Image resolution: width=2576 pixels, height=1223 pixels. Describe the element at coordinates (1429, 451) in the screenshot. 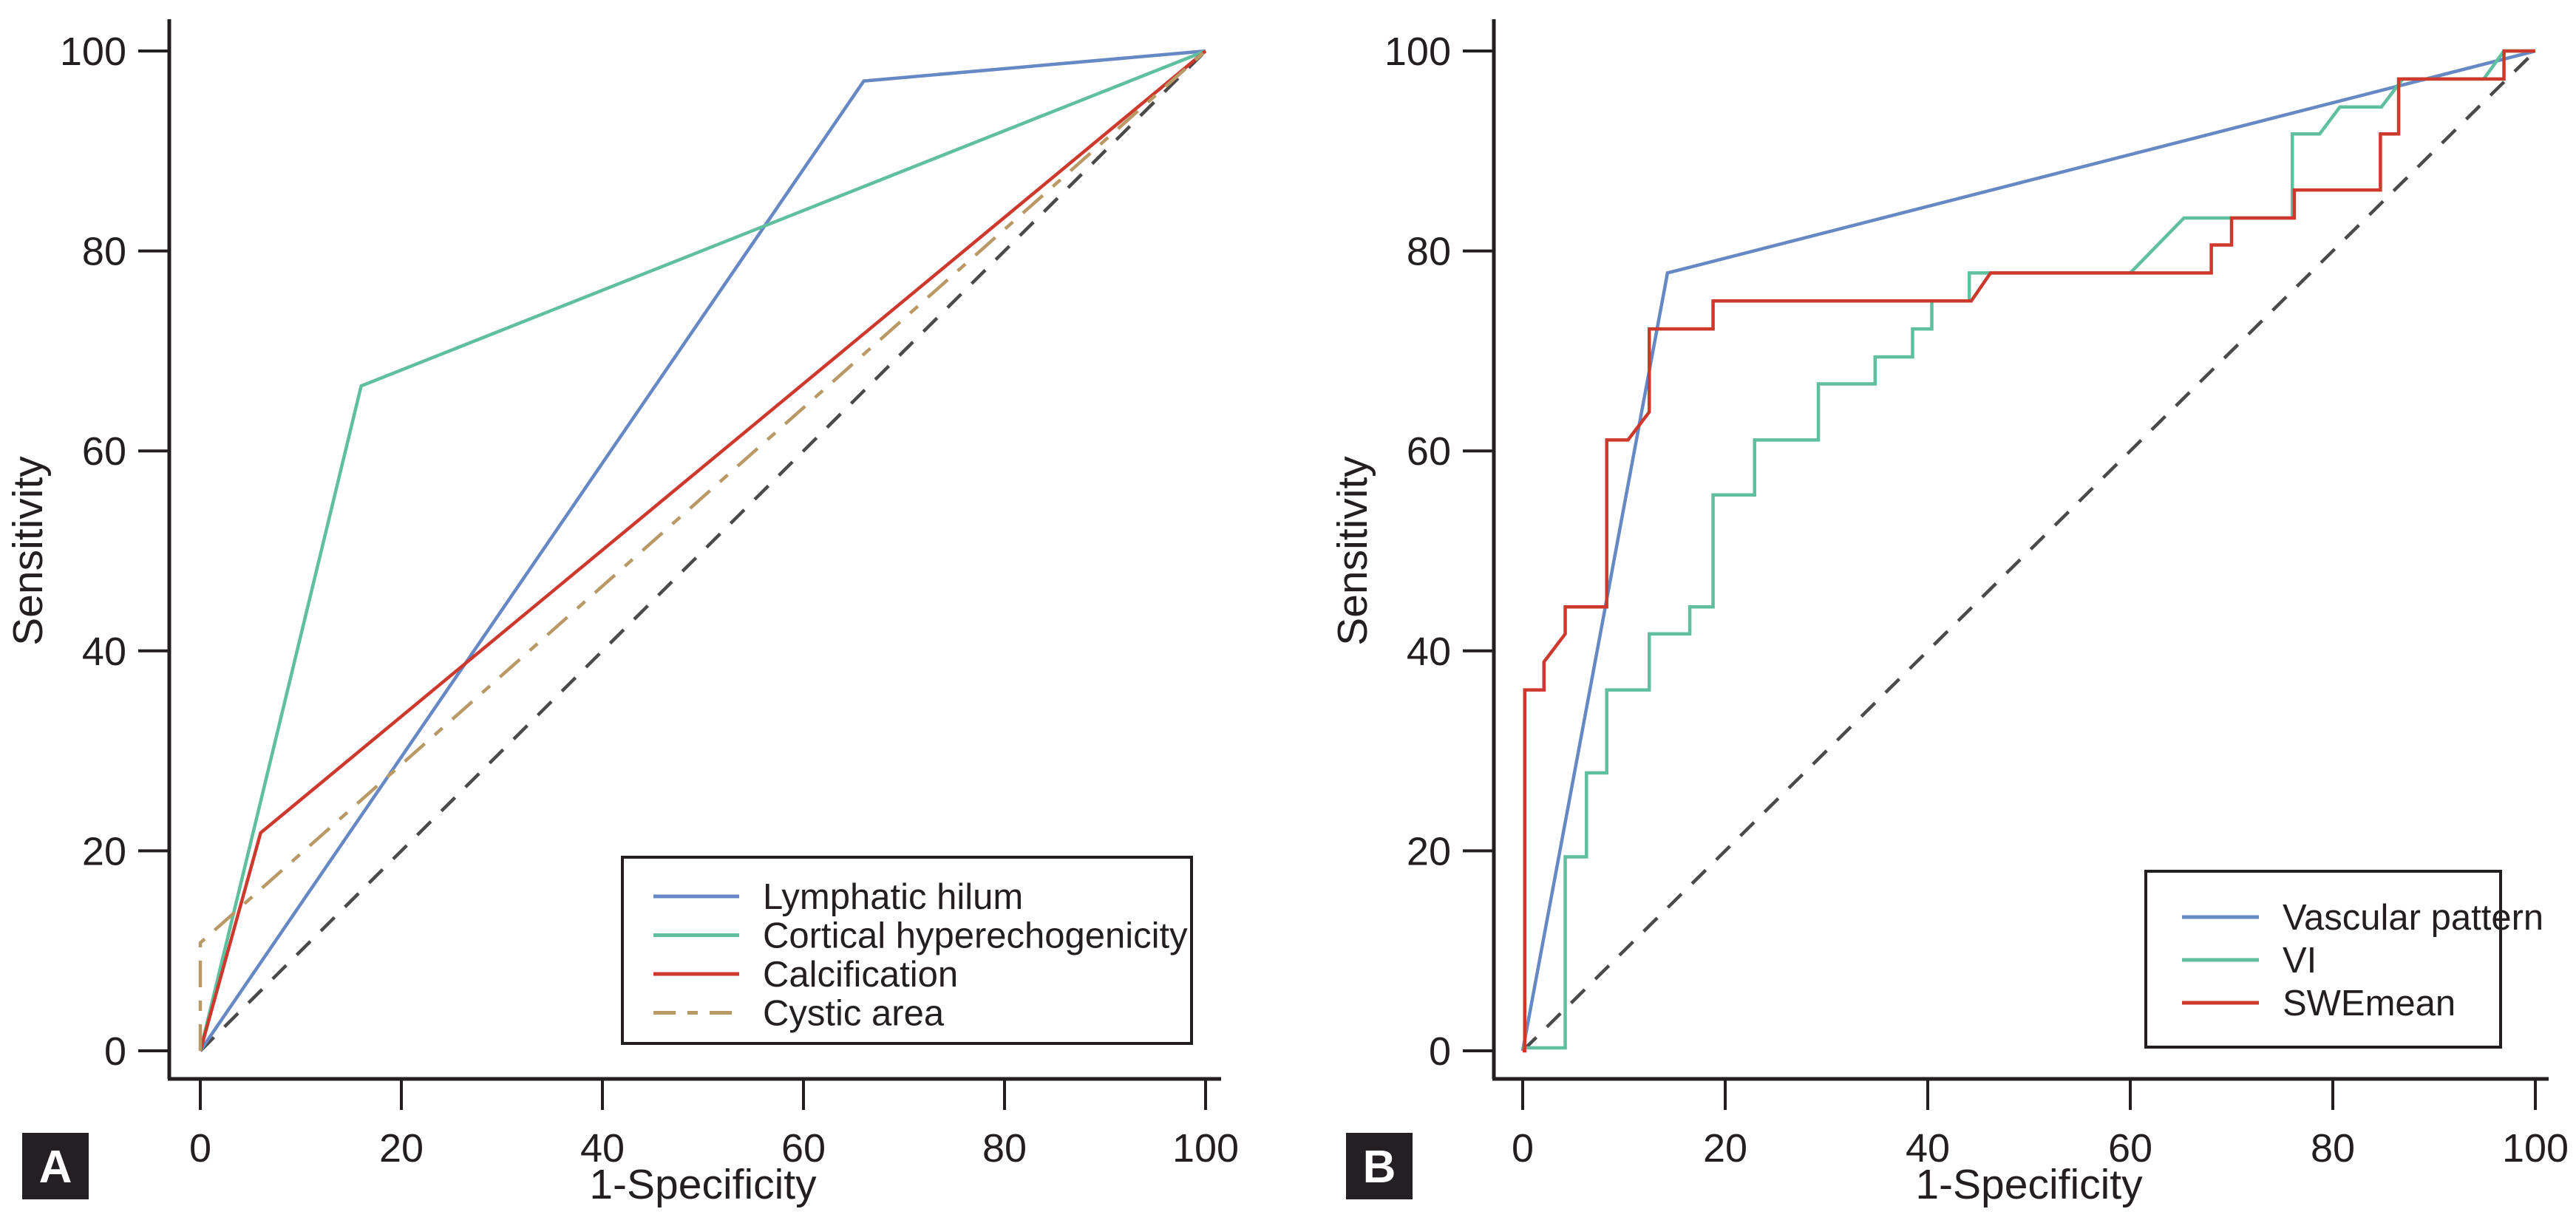

I see `panel-b-y-tick-label: 60` at that location.